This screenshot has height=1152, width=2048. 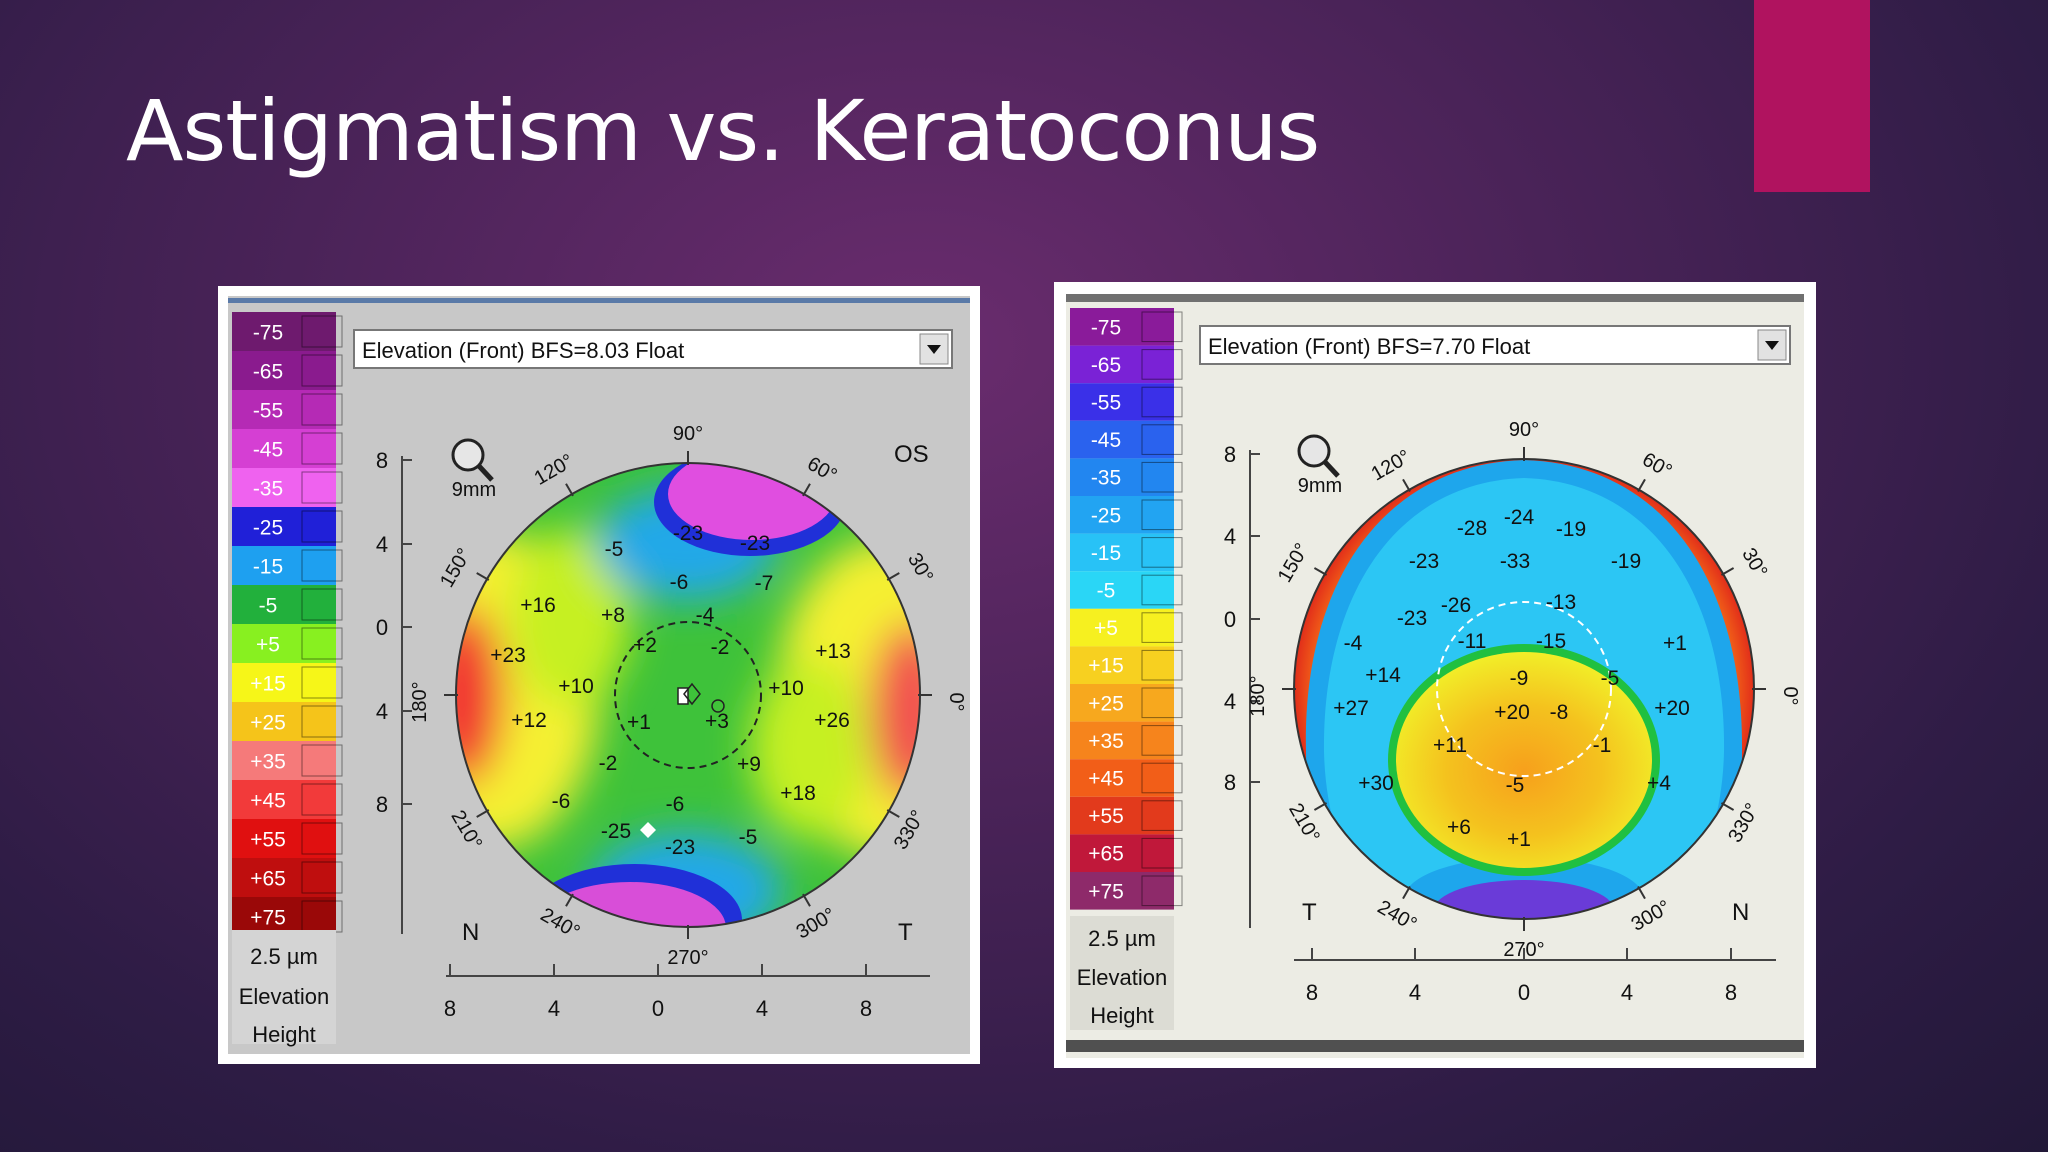 I want to click on legend-value: +55, so click(x=268, y=839).